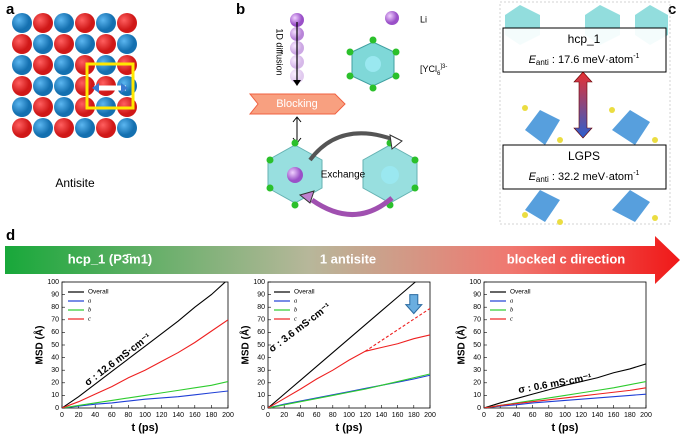 The width and height of the screenshot is (685, 437). I want to click on annotation: σ : 3.6 mS·cm⁻¹, so click(300, 328).